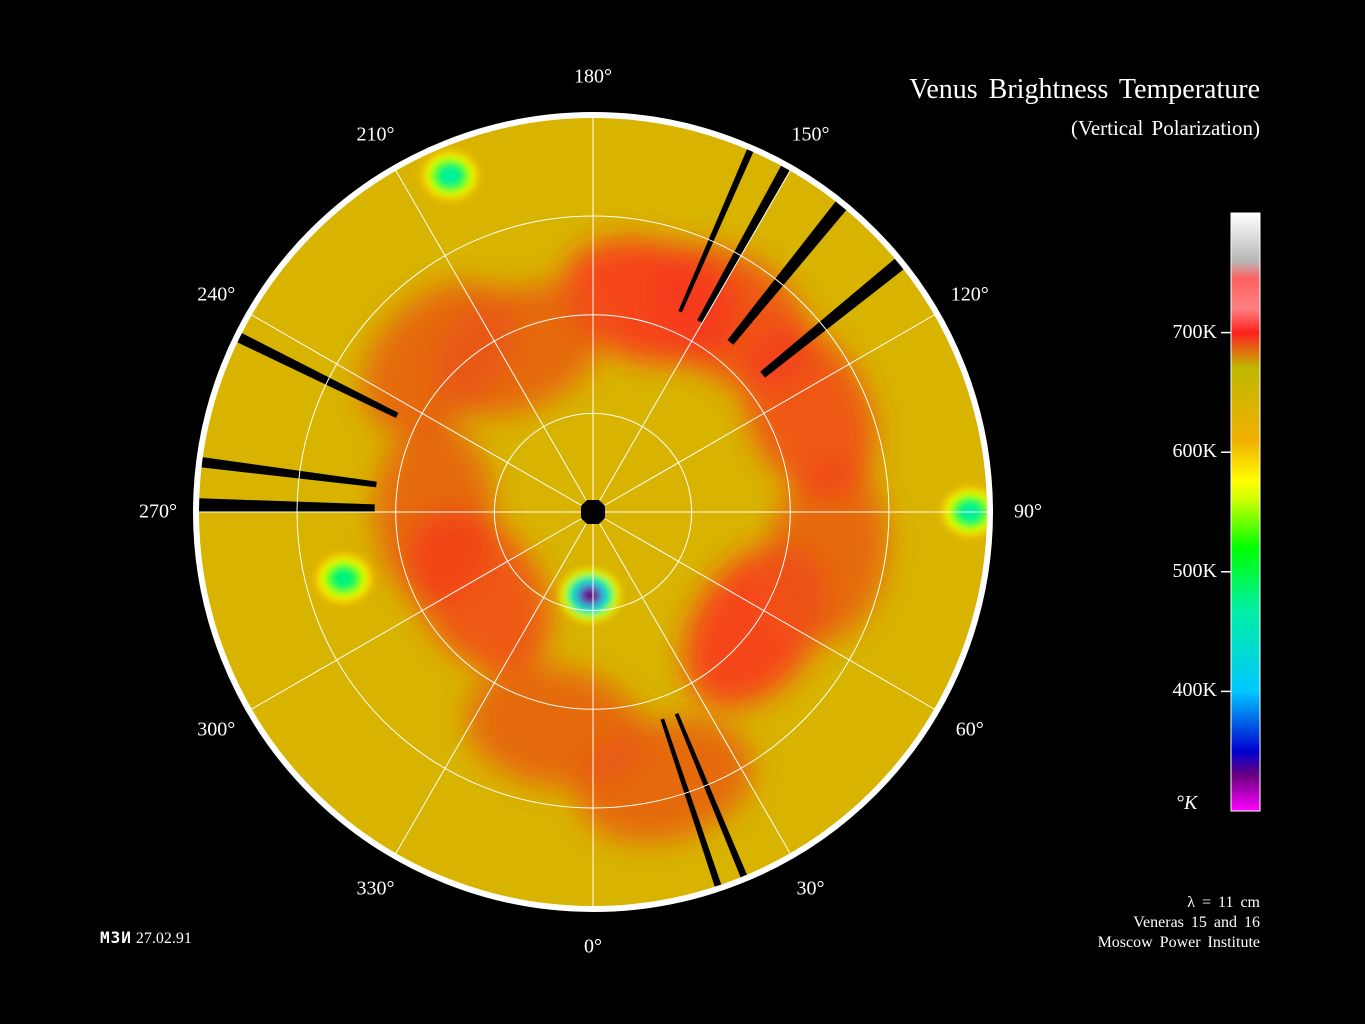  Describe the element at coordinates (810, 134) in the screenshot. I see `angle-label-150: 150°` at that location.